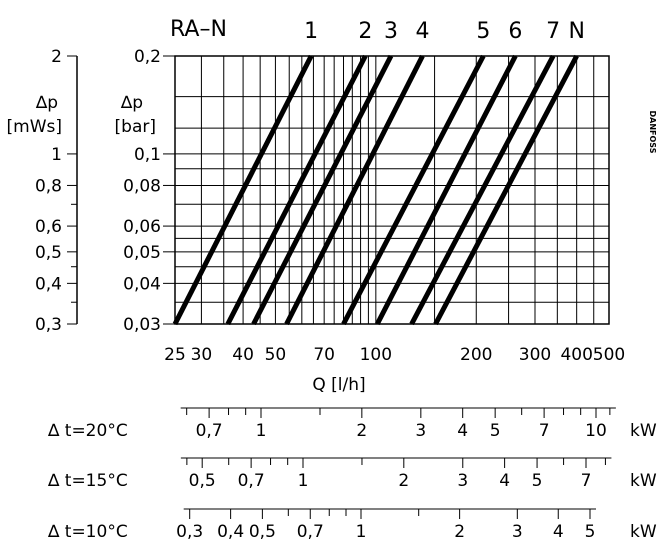 This screenshot has height=547, width=659. What do you see at coordinates (391, 31) in the screenshot?
I see `series-label-3: 3` at bounding box center [391, 31].